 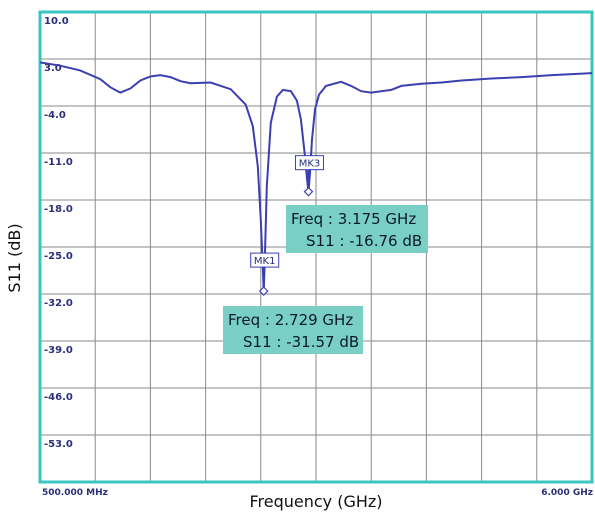 I want to click on y-axis-title: S11 (dB), so click(x=14, y=257).